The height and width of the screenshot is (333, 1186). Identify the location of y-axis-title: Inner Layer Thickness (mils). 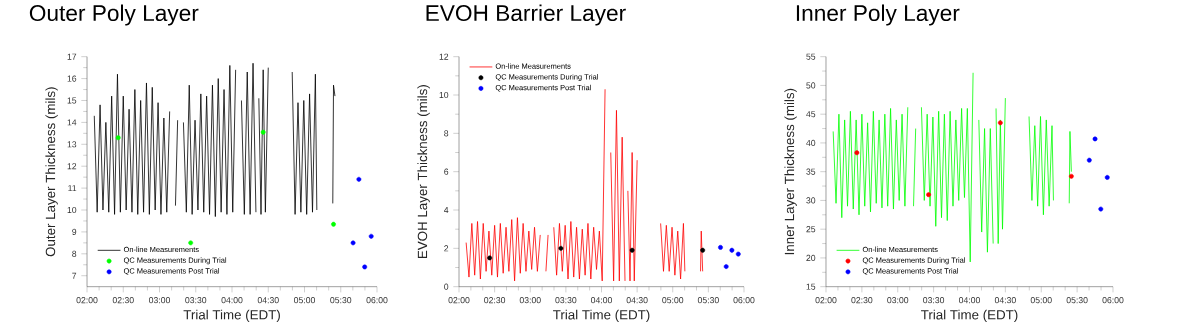
(790, 171).